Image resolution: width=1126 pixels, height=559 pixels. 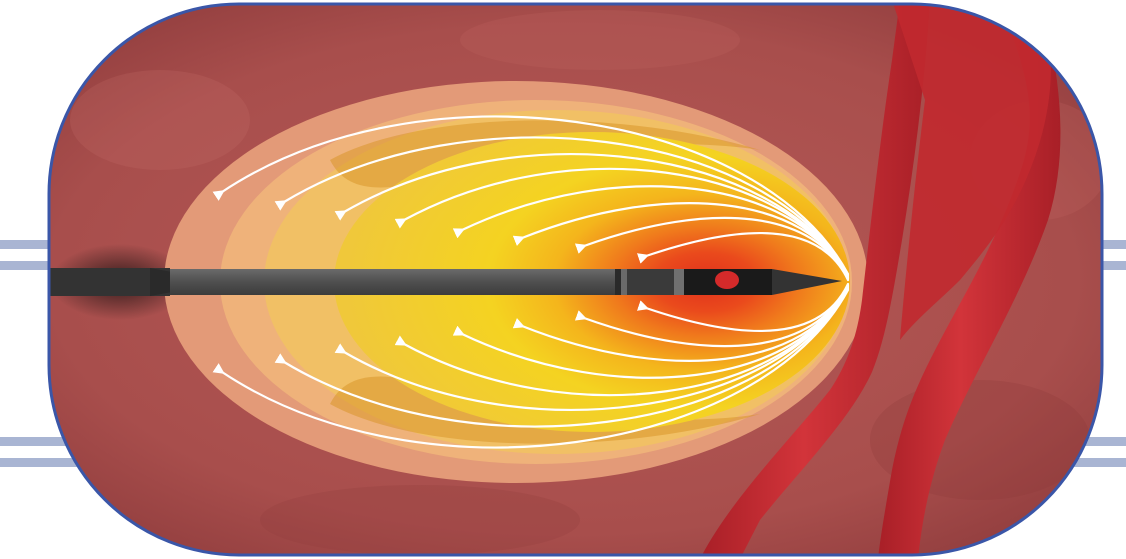 What do you see at coordinates (727, 280) in the screenshot?
I see `electrode-dot` at bounding box center [727, 280].